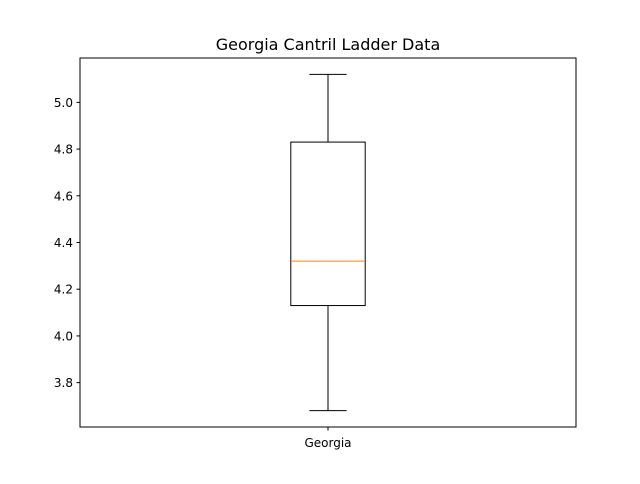 The height and width of the screenshot is (484, 640). Describe the element at coordinates (63, 150) in the screenshot. I see `y-tick-label: 4.8` at that location.